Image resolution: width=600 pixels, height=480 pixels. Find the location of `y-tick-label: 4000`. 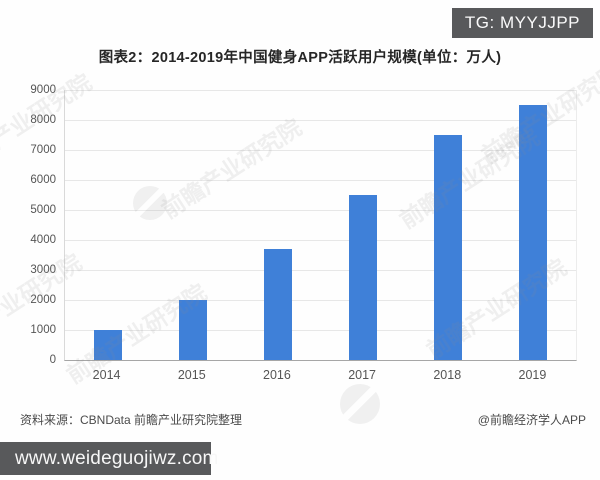

y-tick-label: 4000 is located at coordinates (43, 240).